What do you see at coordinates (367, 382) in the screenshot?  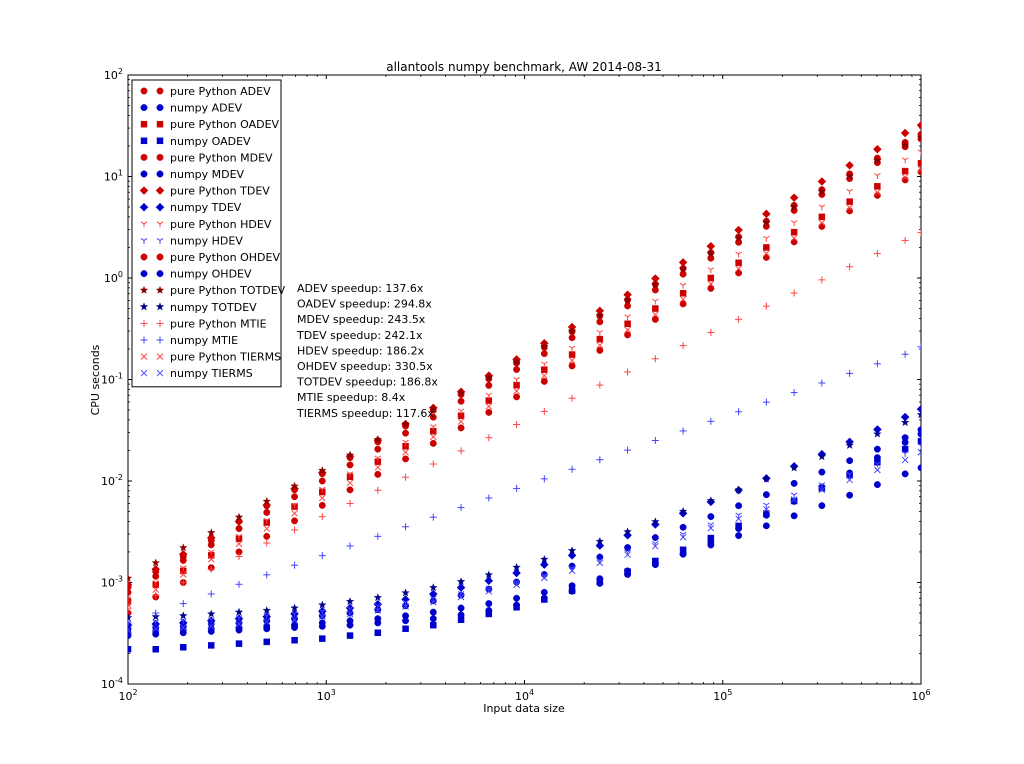 I see `speedup-annotation: TOTDEV speedup: 186.8x` at bounding box center [367, 382].